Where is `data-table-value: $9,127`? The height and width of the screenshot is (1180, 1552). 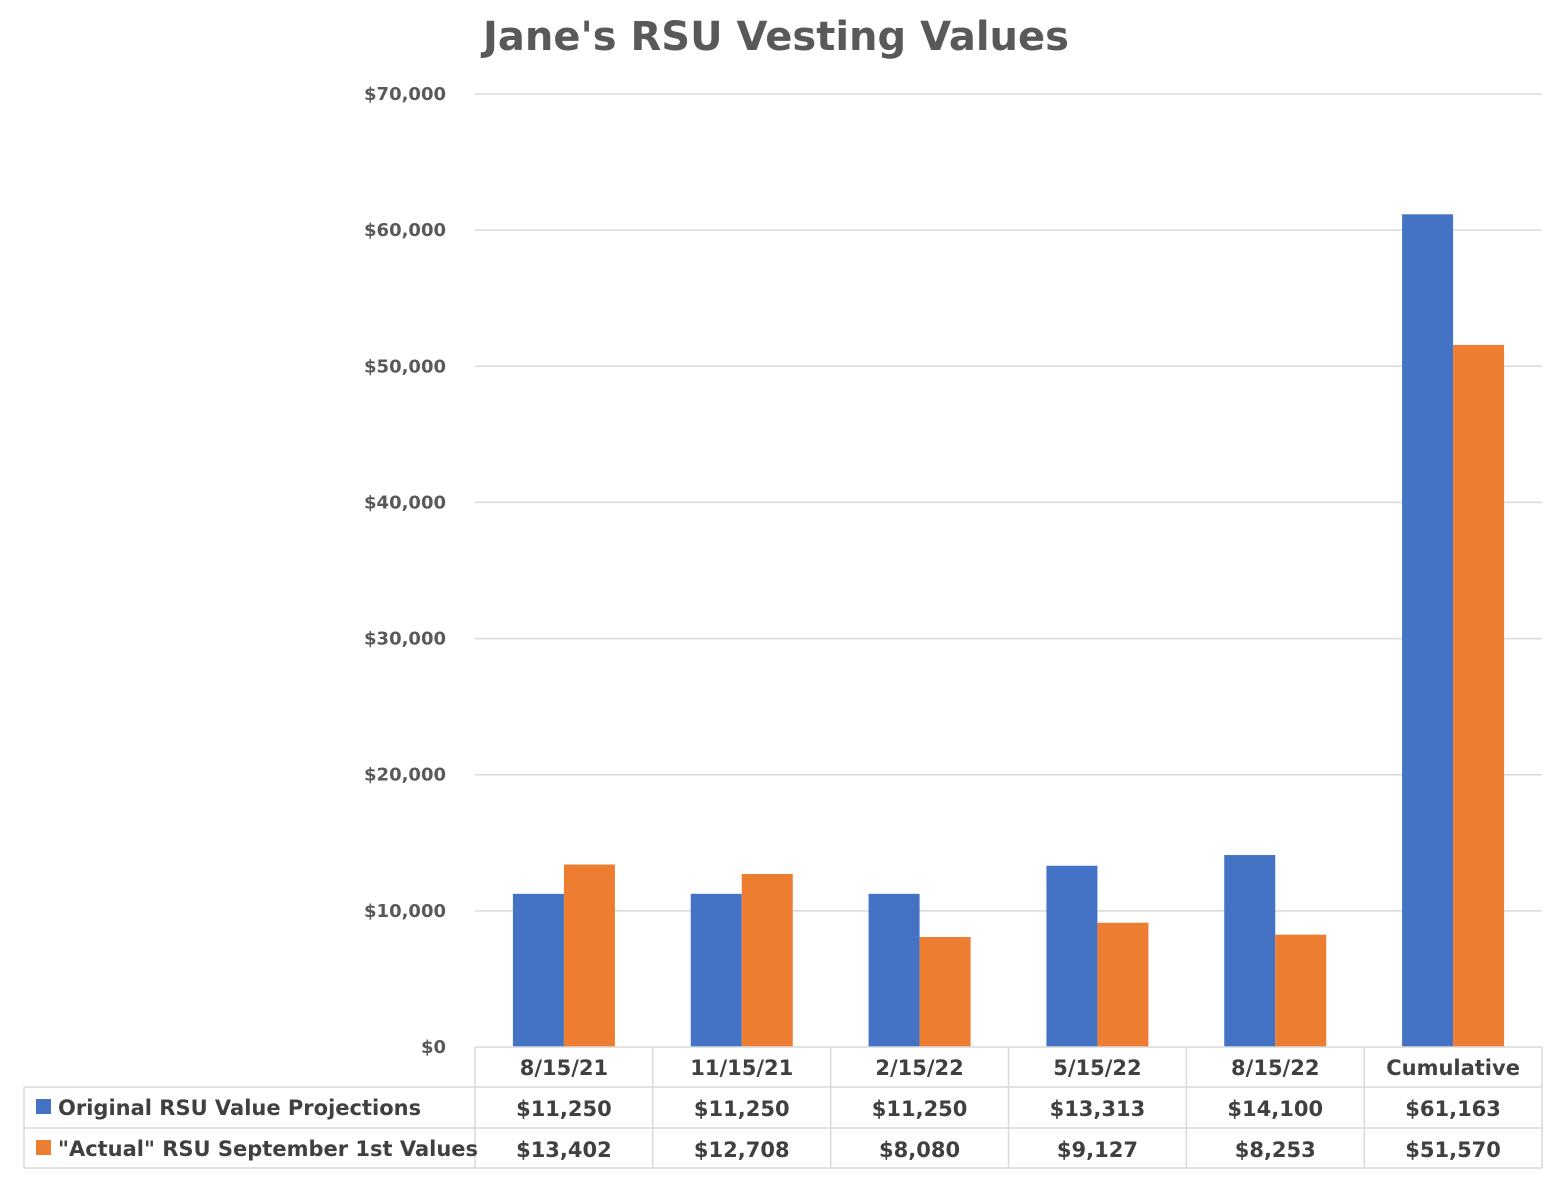 data-table-value: $9,127 is located at coordinates (1097, 1150).